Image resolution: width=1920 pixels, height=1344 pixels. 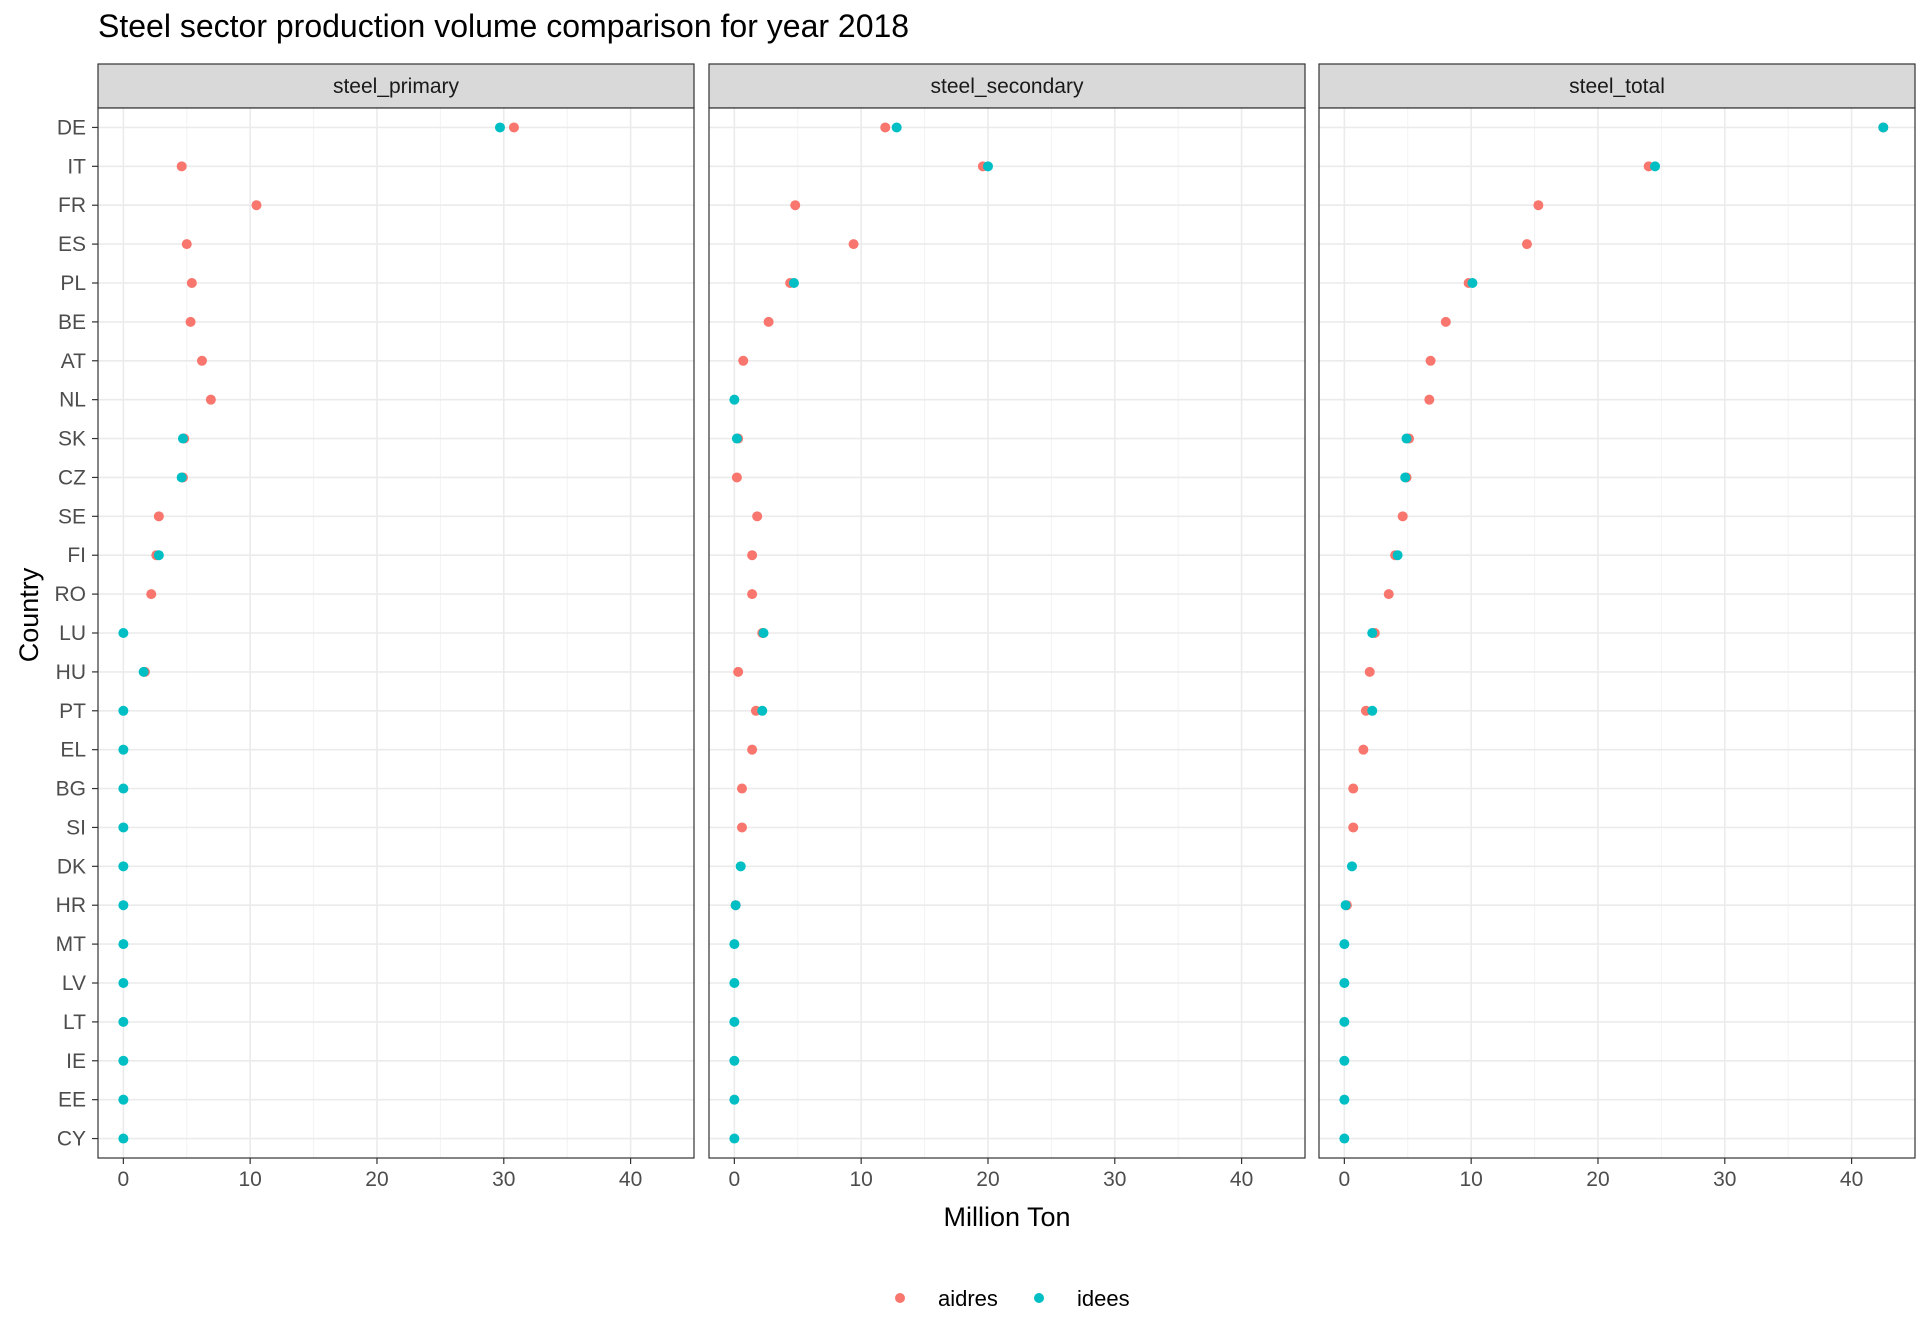 I want to click on point-aidres-HU, so click(x=738, y=671).